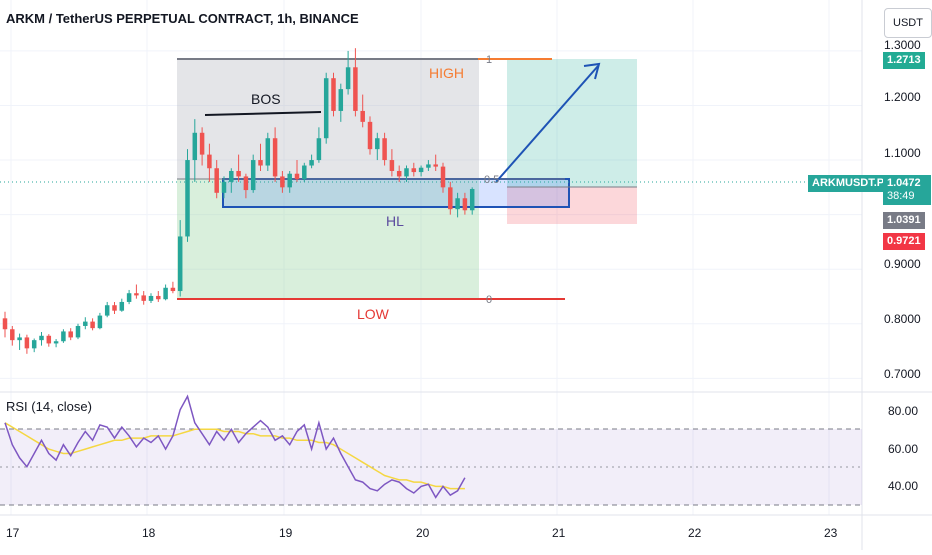  Describe the element at coordinates (908, 23) in the screenshot. I see `currency-button: USDT` at that location.